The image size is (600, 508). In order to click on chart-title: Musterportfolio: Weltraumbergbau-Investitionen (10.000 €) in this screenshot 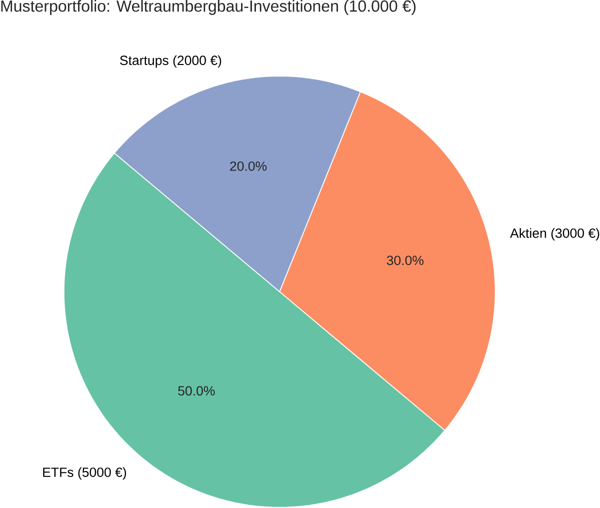, I will do `click(208, 8)`.